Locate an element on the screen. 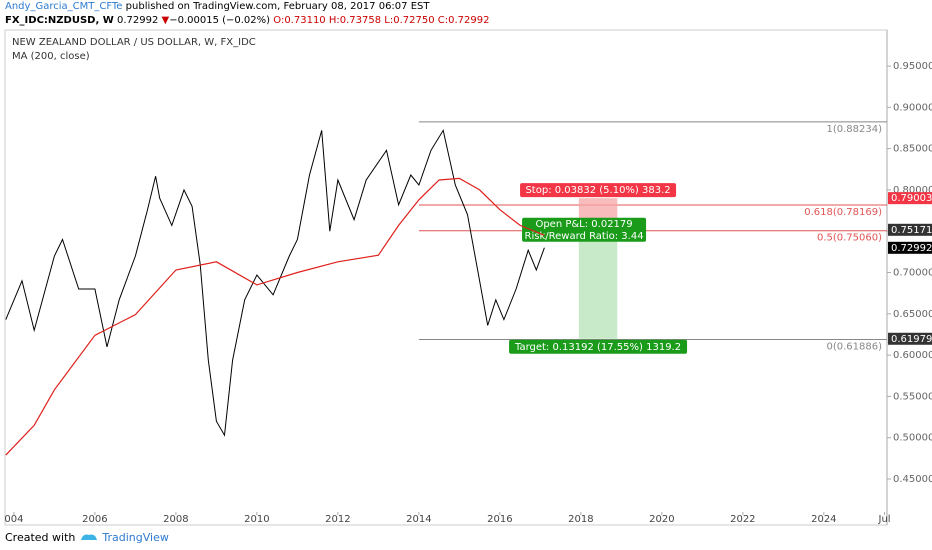 The height and width of the screenshot is (550, 932). x-tick-label: Jul is located at coordinates (884, 519).